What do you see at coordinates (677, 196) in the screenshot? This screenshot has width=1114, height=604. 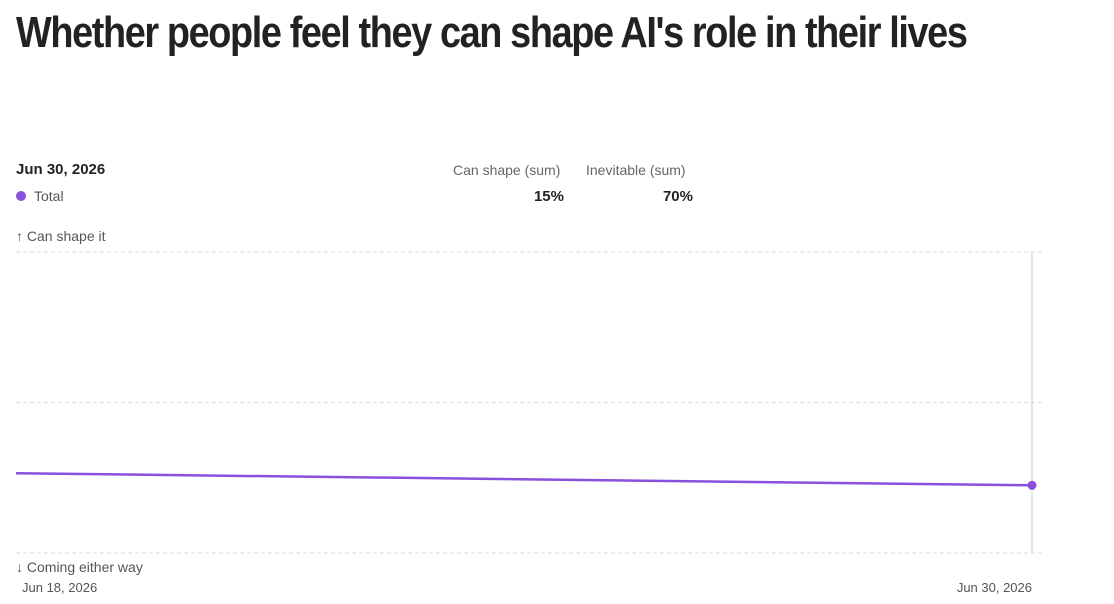 I see `value-inevitable: 70%` at bounding box center [677, 196].